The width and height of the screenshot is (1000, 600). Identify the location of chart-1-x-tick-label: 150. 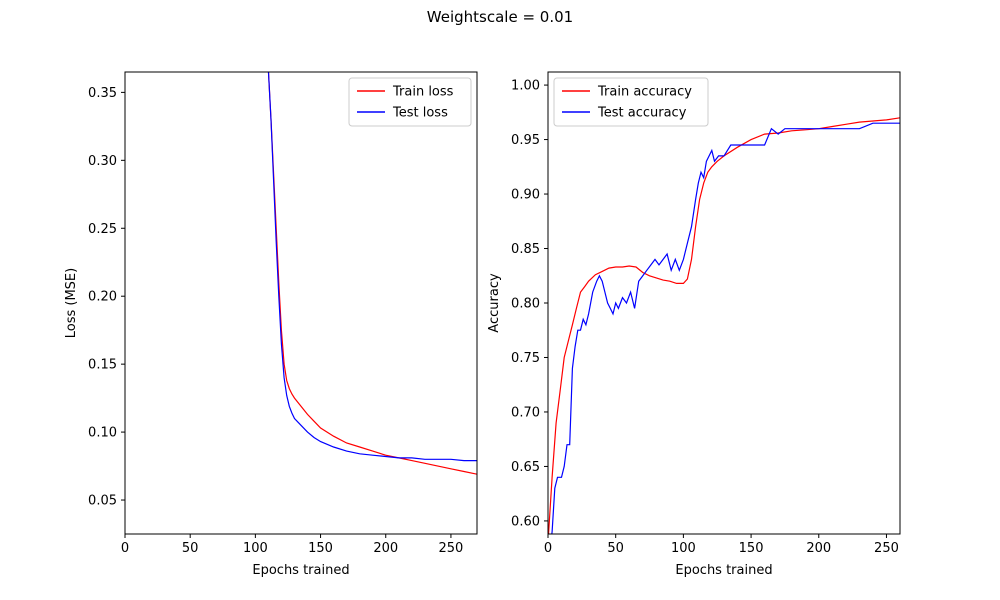
(320, 548).